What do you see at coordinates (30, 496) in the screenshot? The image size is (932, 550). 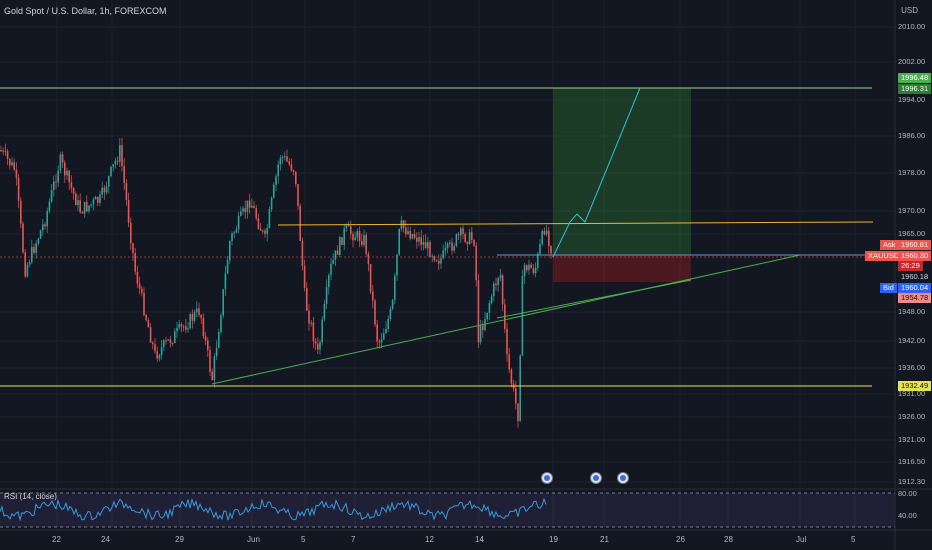 I see `rsi-indicator-label: RSI (14, close)` at bounding box center [30, 496].